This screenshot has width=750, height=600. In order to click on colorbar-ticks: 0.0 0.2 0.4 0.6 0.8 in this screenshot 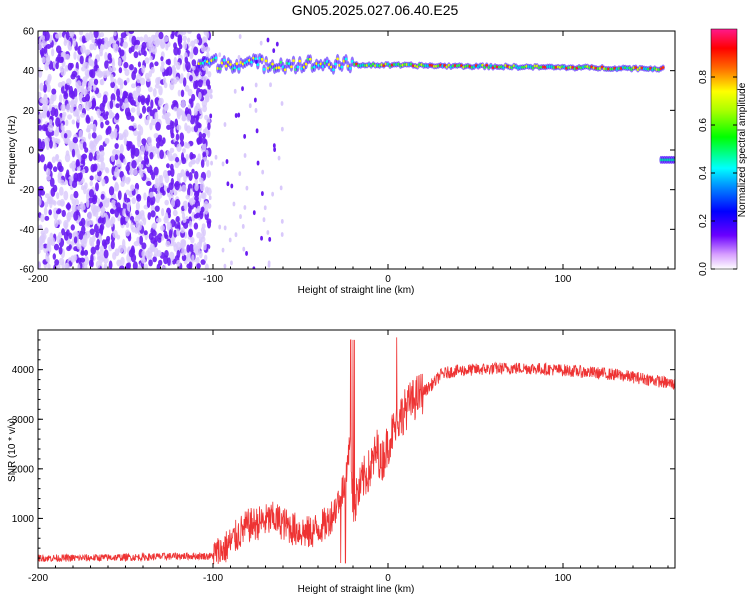, I will do `click(717, 173)`.